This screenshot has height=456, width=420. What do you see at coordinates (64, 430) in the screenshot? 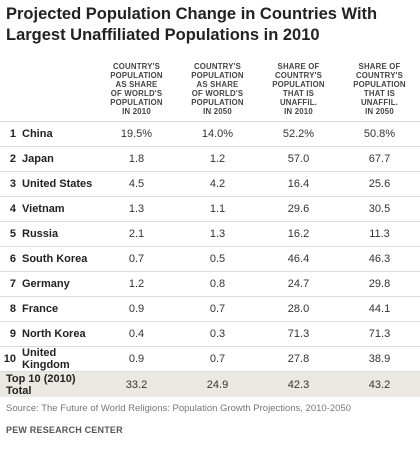
I see `organization-credit: PEW RESEARCH CENTER` at bounding box center [64, 430].